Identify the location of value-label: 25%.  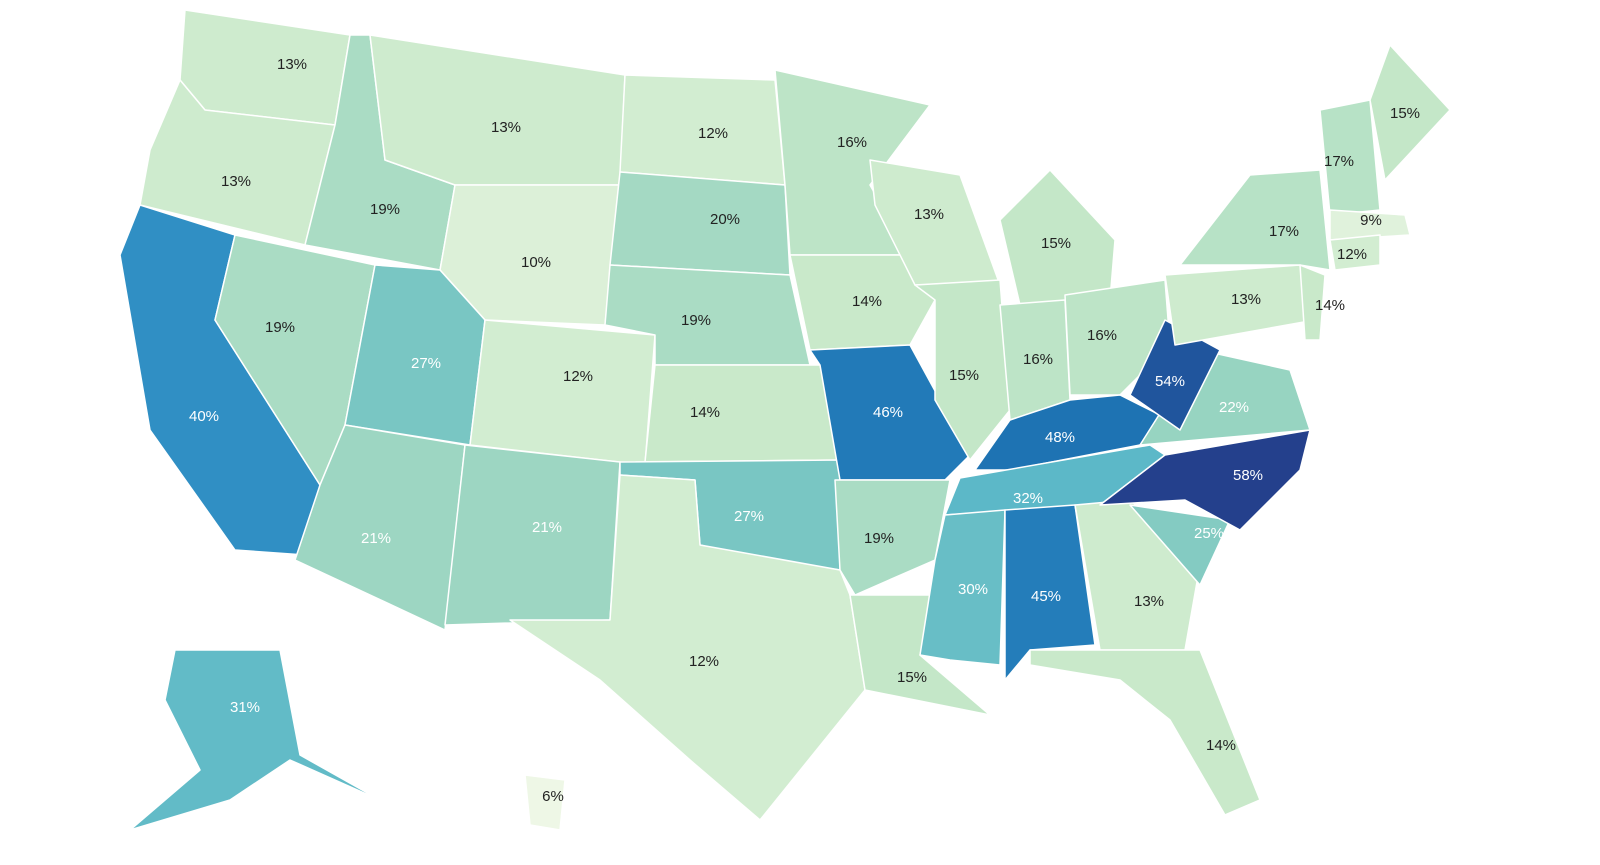
(1209, 533).